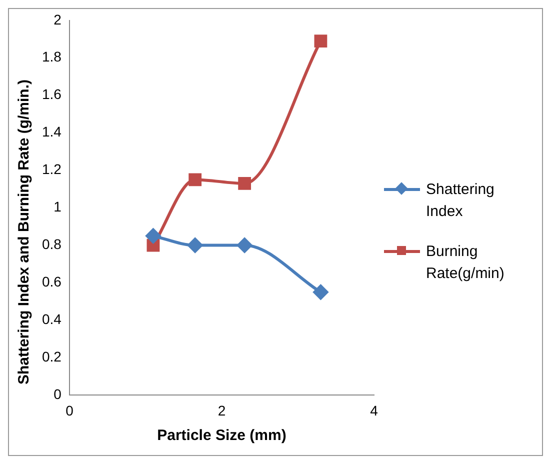  Describe the element at coordinates (58, 19) in the screenshot. I see `y-tick-label: 2` at that location.